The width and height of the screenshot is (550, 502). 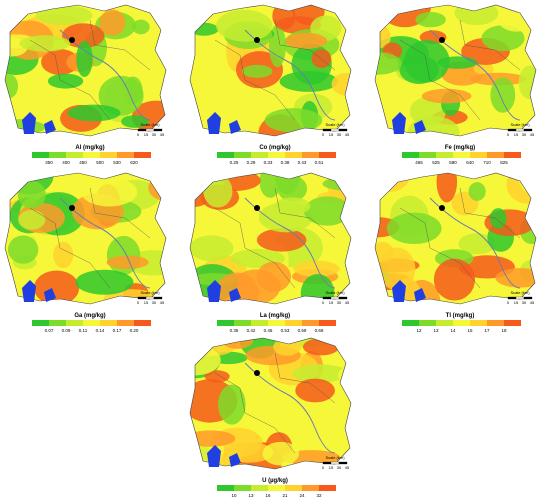 What do you see at coordinates (504, 330) in the screenshot?
I see `colorbar-tick: 18` at bounding box center [504, 330].